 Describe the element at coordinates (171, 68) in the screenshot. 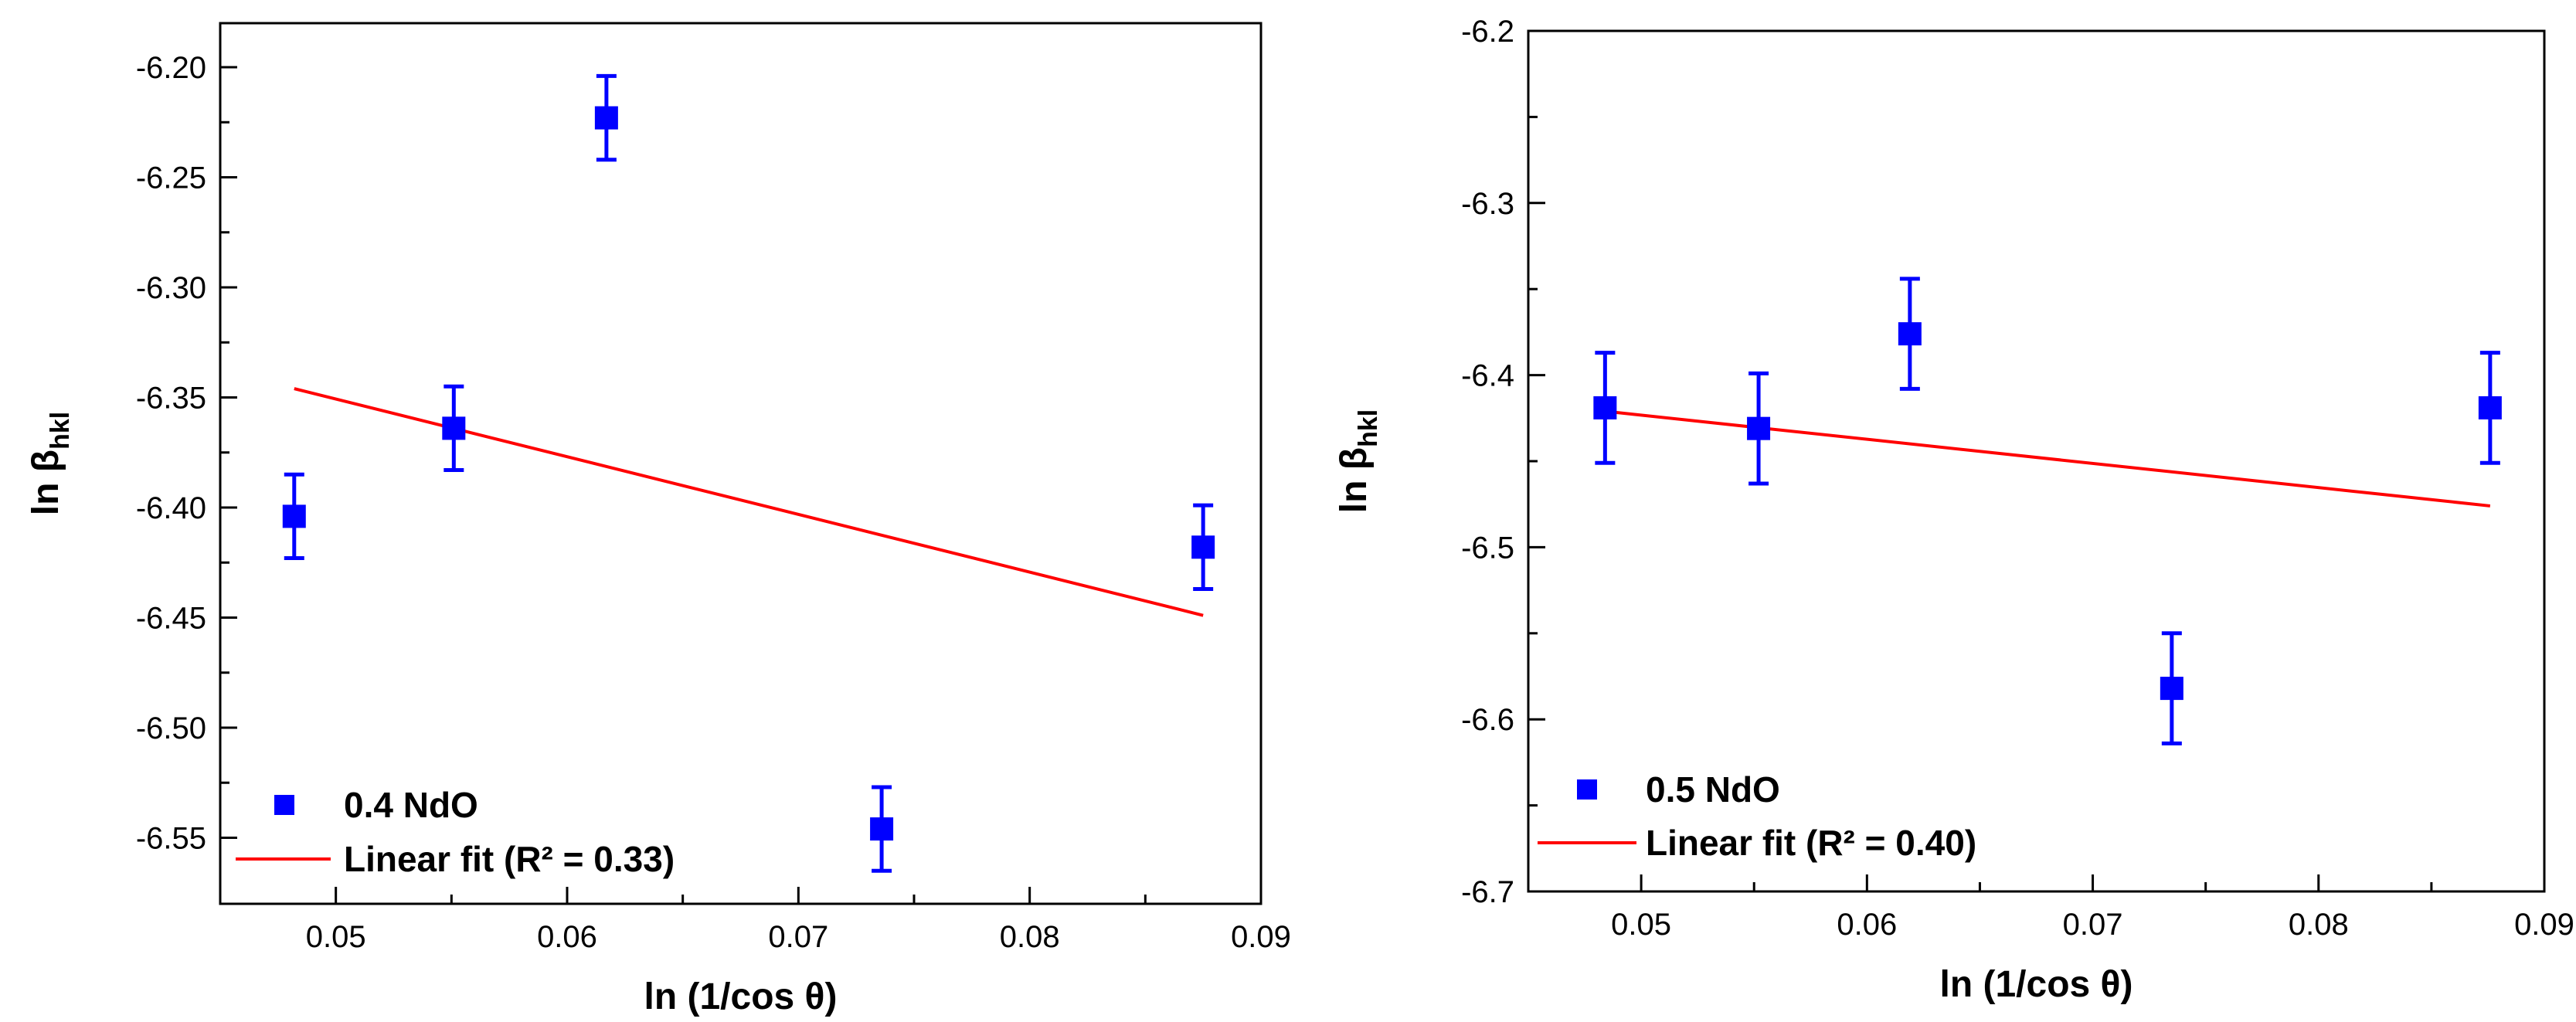

I see `y-tick-label: -6.20` at that location.